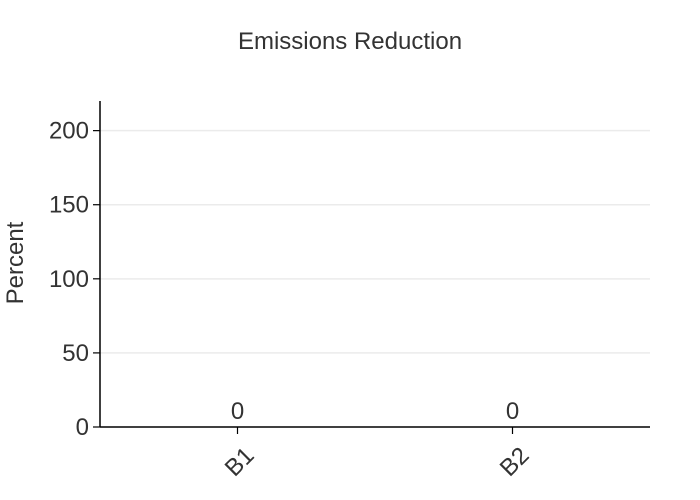 This screenshot has width=700, height=500. What do you see at coordinates (69, 131) in the screenshot?
I see `y-tick-label-200: 200` at bounding box center [69, 131].